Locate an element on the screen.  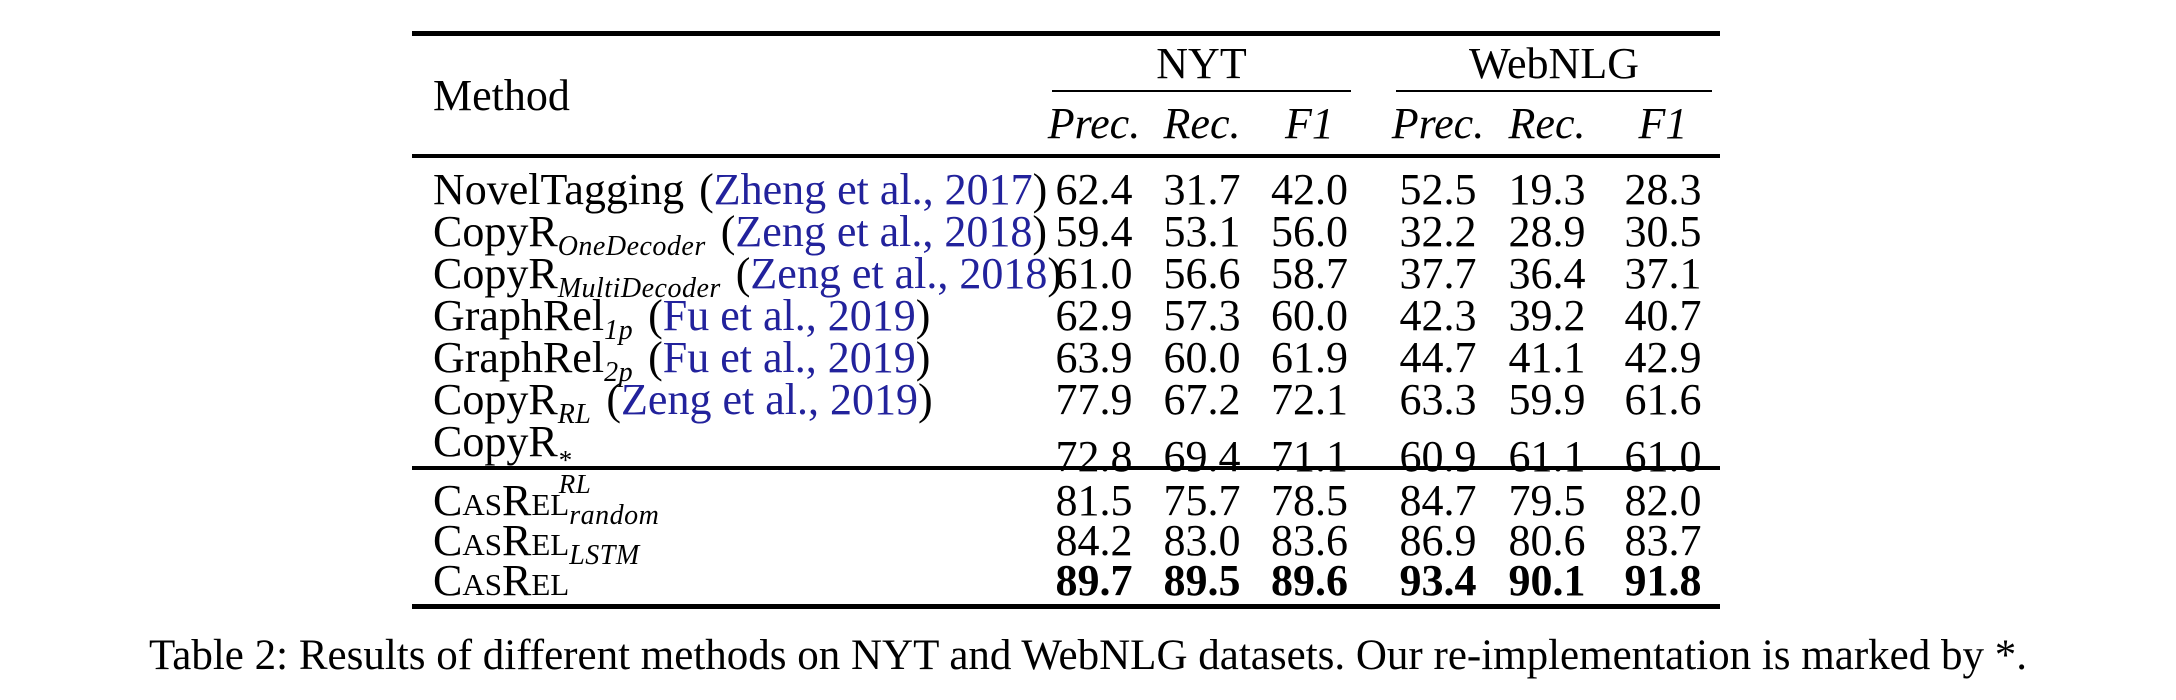
value-cell: 60.9 is located at coordinates (1438, 456).